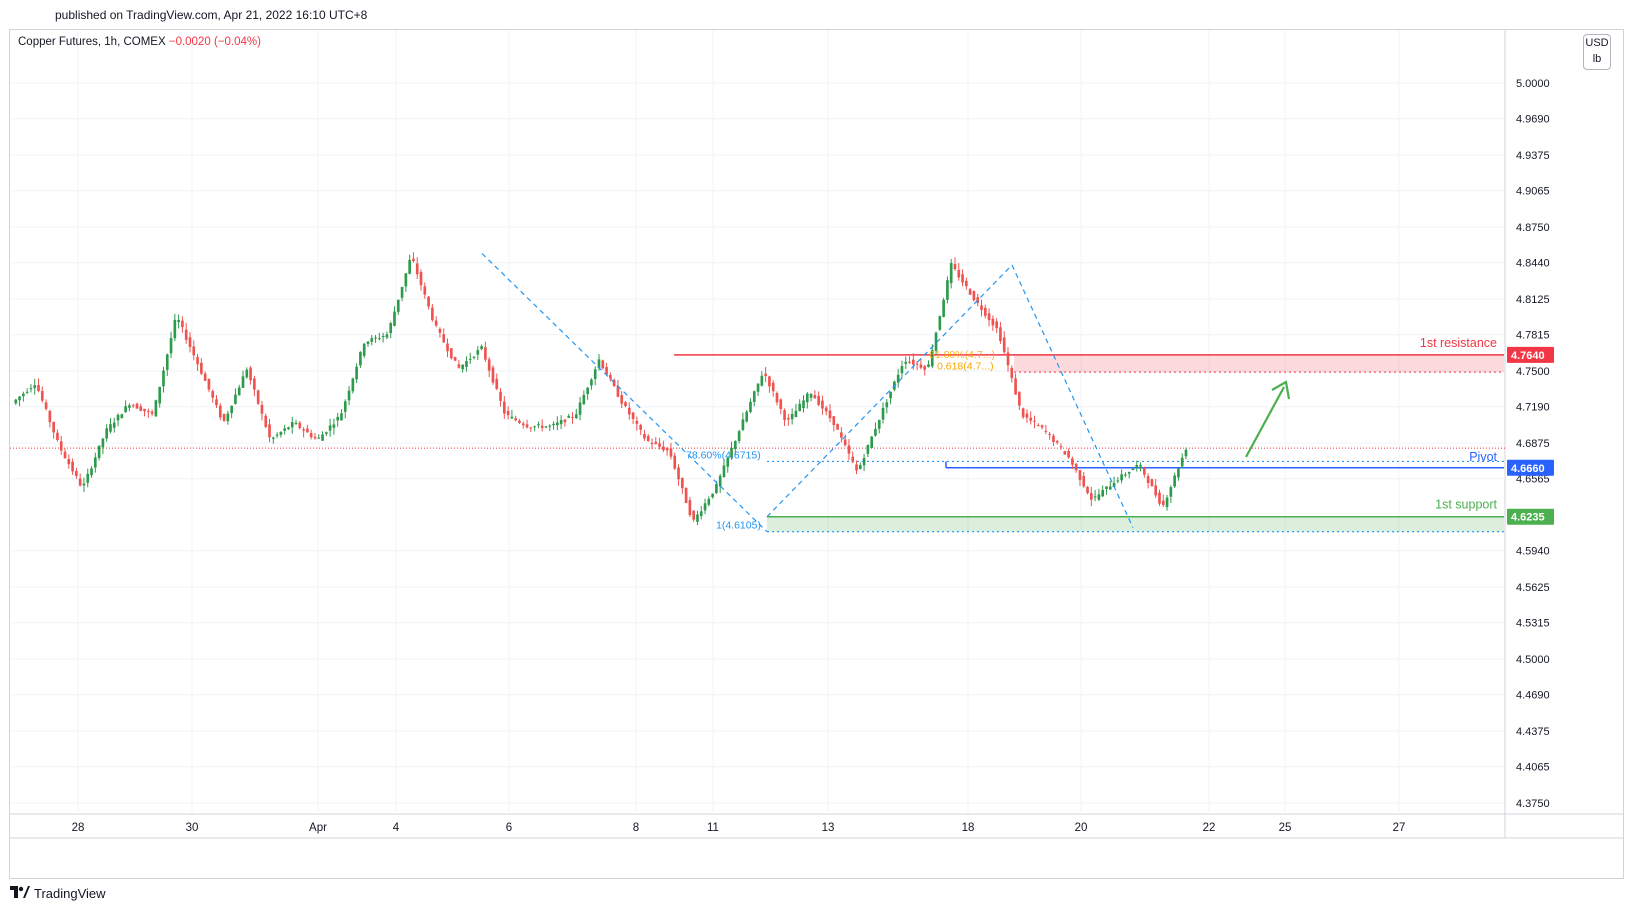  I want to click on x-tick-label: 28, so click(78, 828).